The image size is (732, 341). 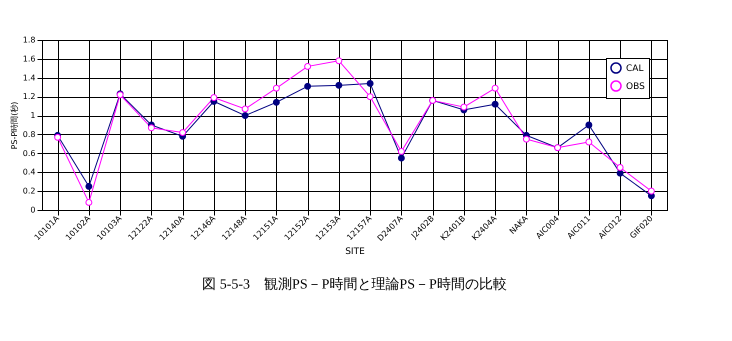 What do you see at coordinates (354, 284) in the screenshot?
I see `text: 図 5-5-3 観測PS－P時間と理論PS－P時間の比較` at bounding box center [354, 284].